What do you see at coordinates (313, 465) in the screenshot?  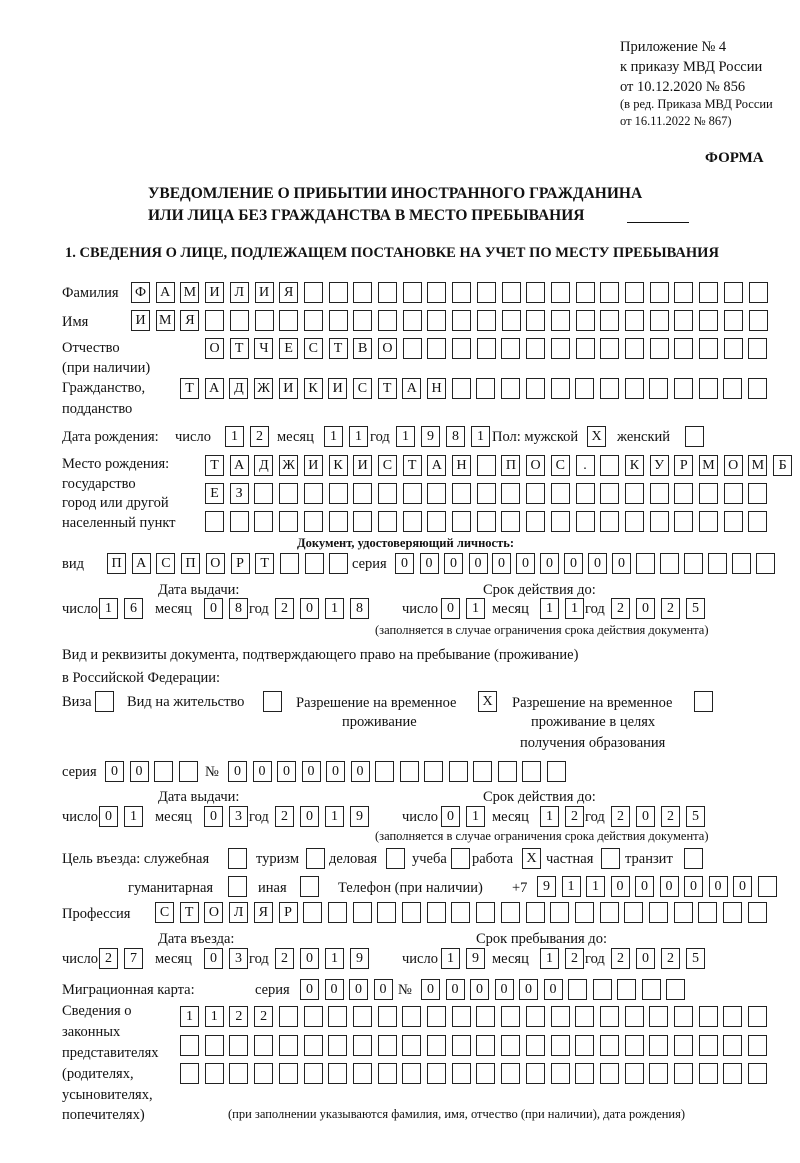 I see `birth-place-1-box: И` at bounding box center [313, 465].